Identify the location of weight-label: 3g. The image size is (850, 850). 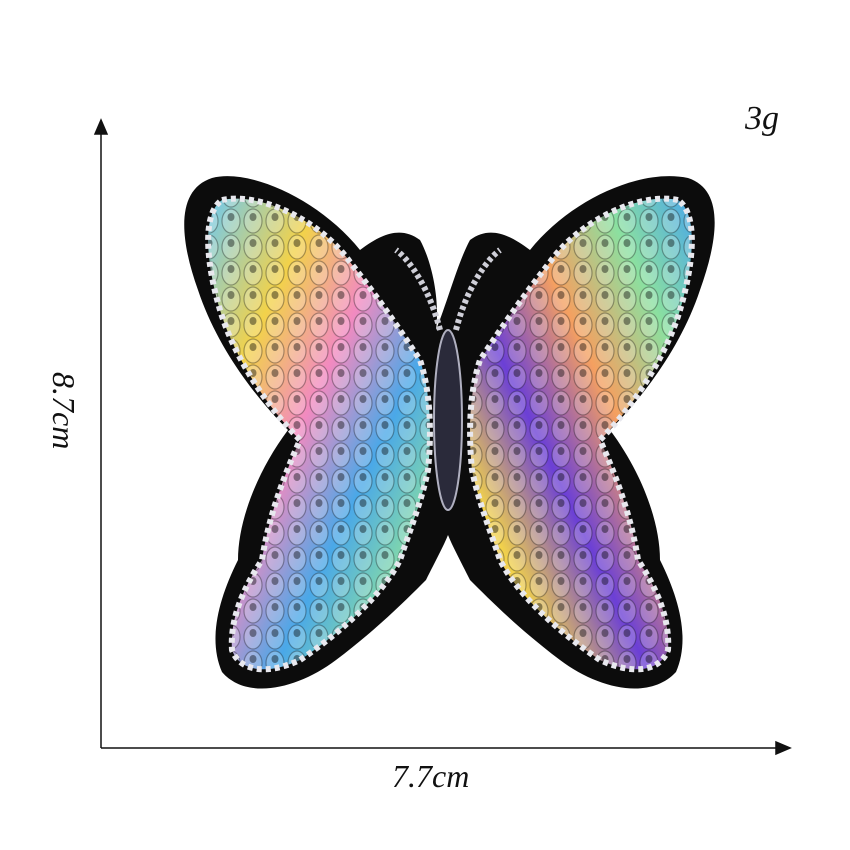
(762, 119).